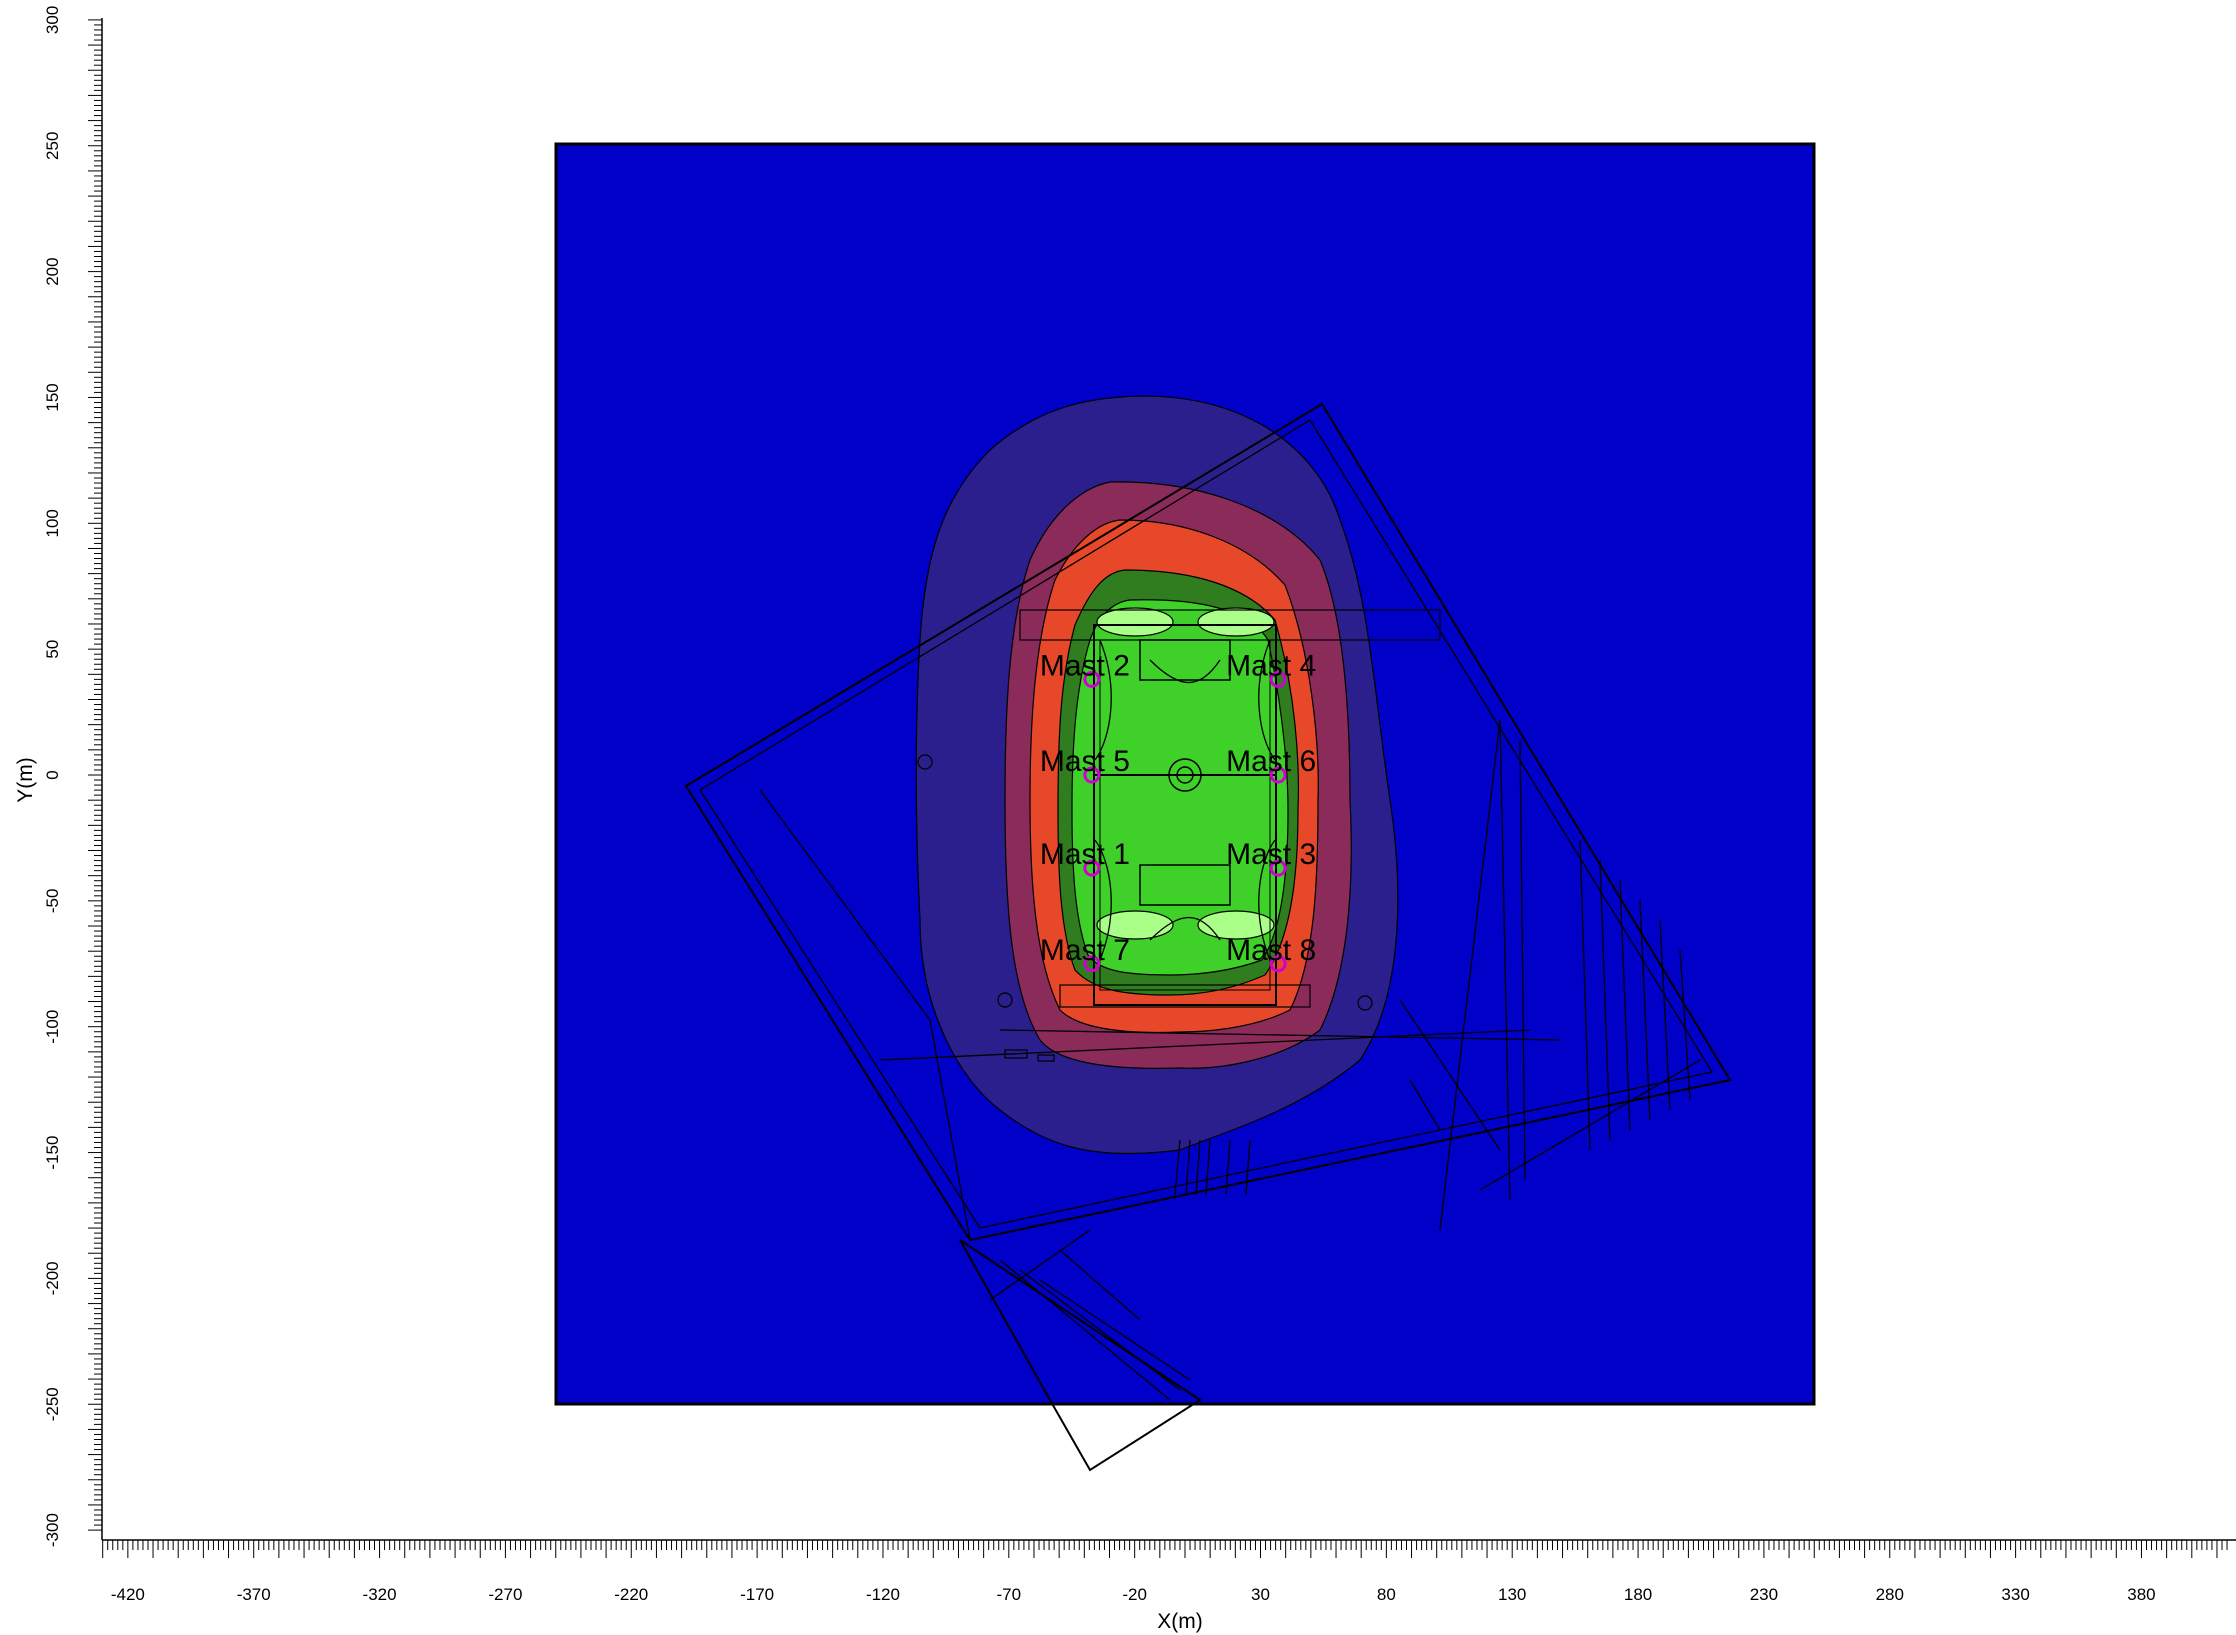 This screenshot has width=2236, height=1635. What do you see at coordinates (1271, 854) in the screenshot?
I see `mast-label: Mast 3` at bounding box center [1271, 854].